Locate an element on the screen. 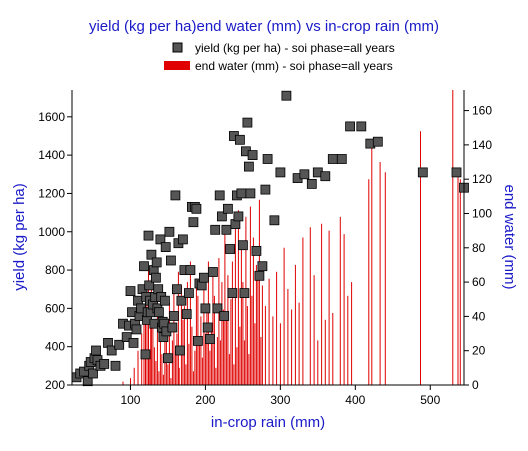 The image size is (528, 451). x-tick-label-3: 400 is located at coordinates (355, 400).